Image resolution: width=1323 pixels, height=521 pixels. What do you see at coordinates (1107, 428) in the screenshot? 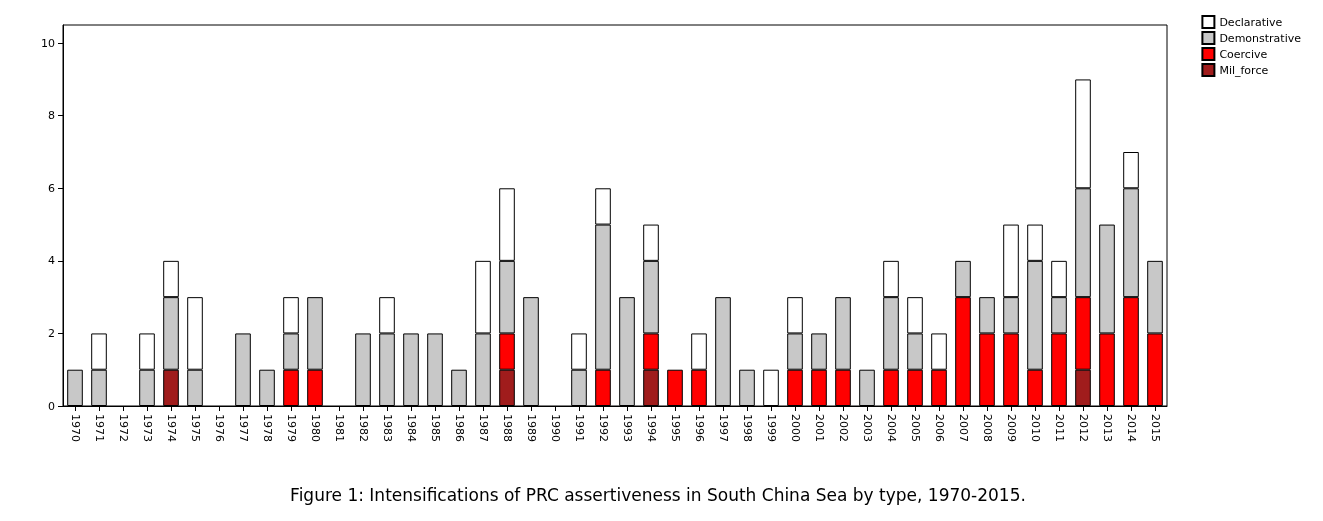
I see `x-tick-label: 2013` at bounding box center [1107, 428].